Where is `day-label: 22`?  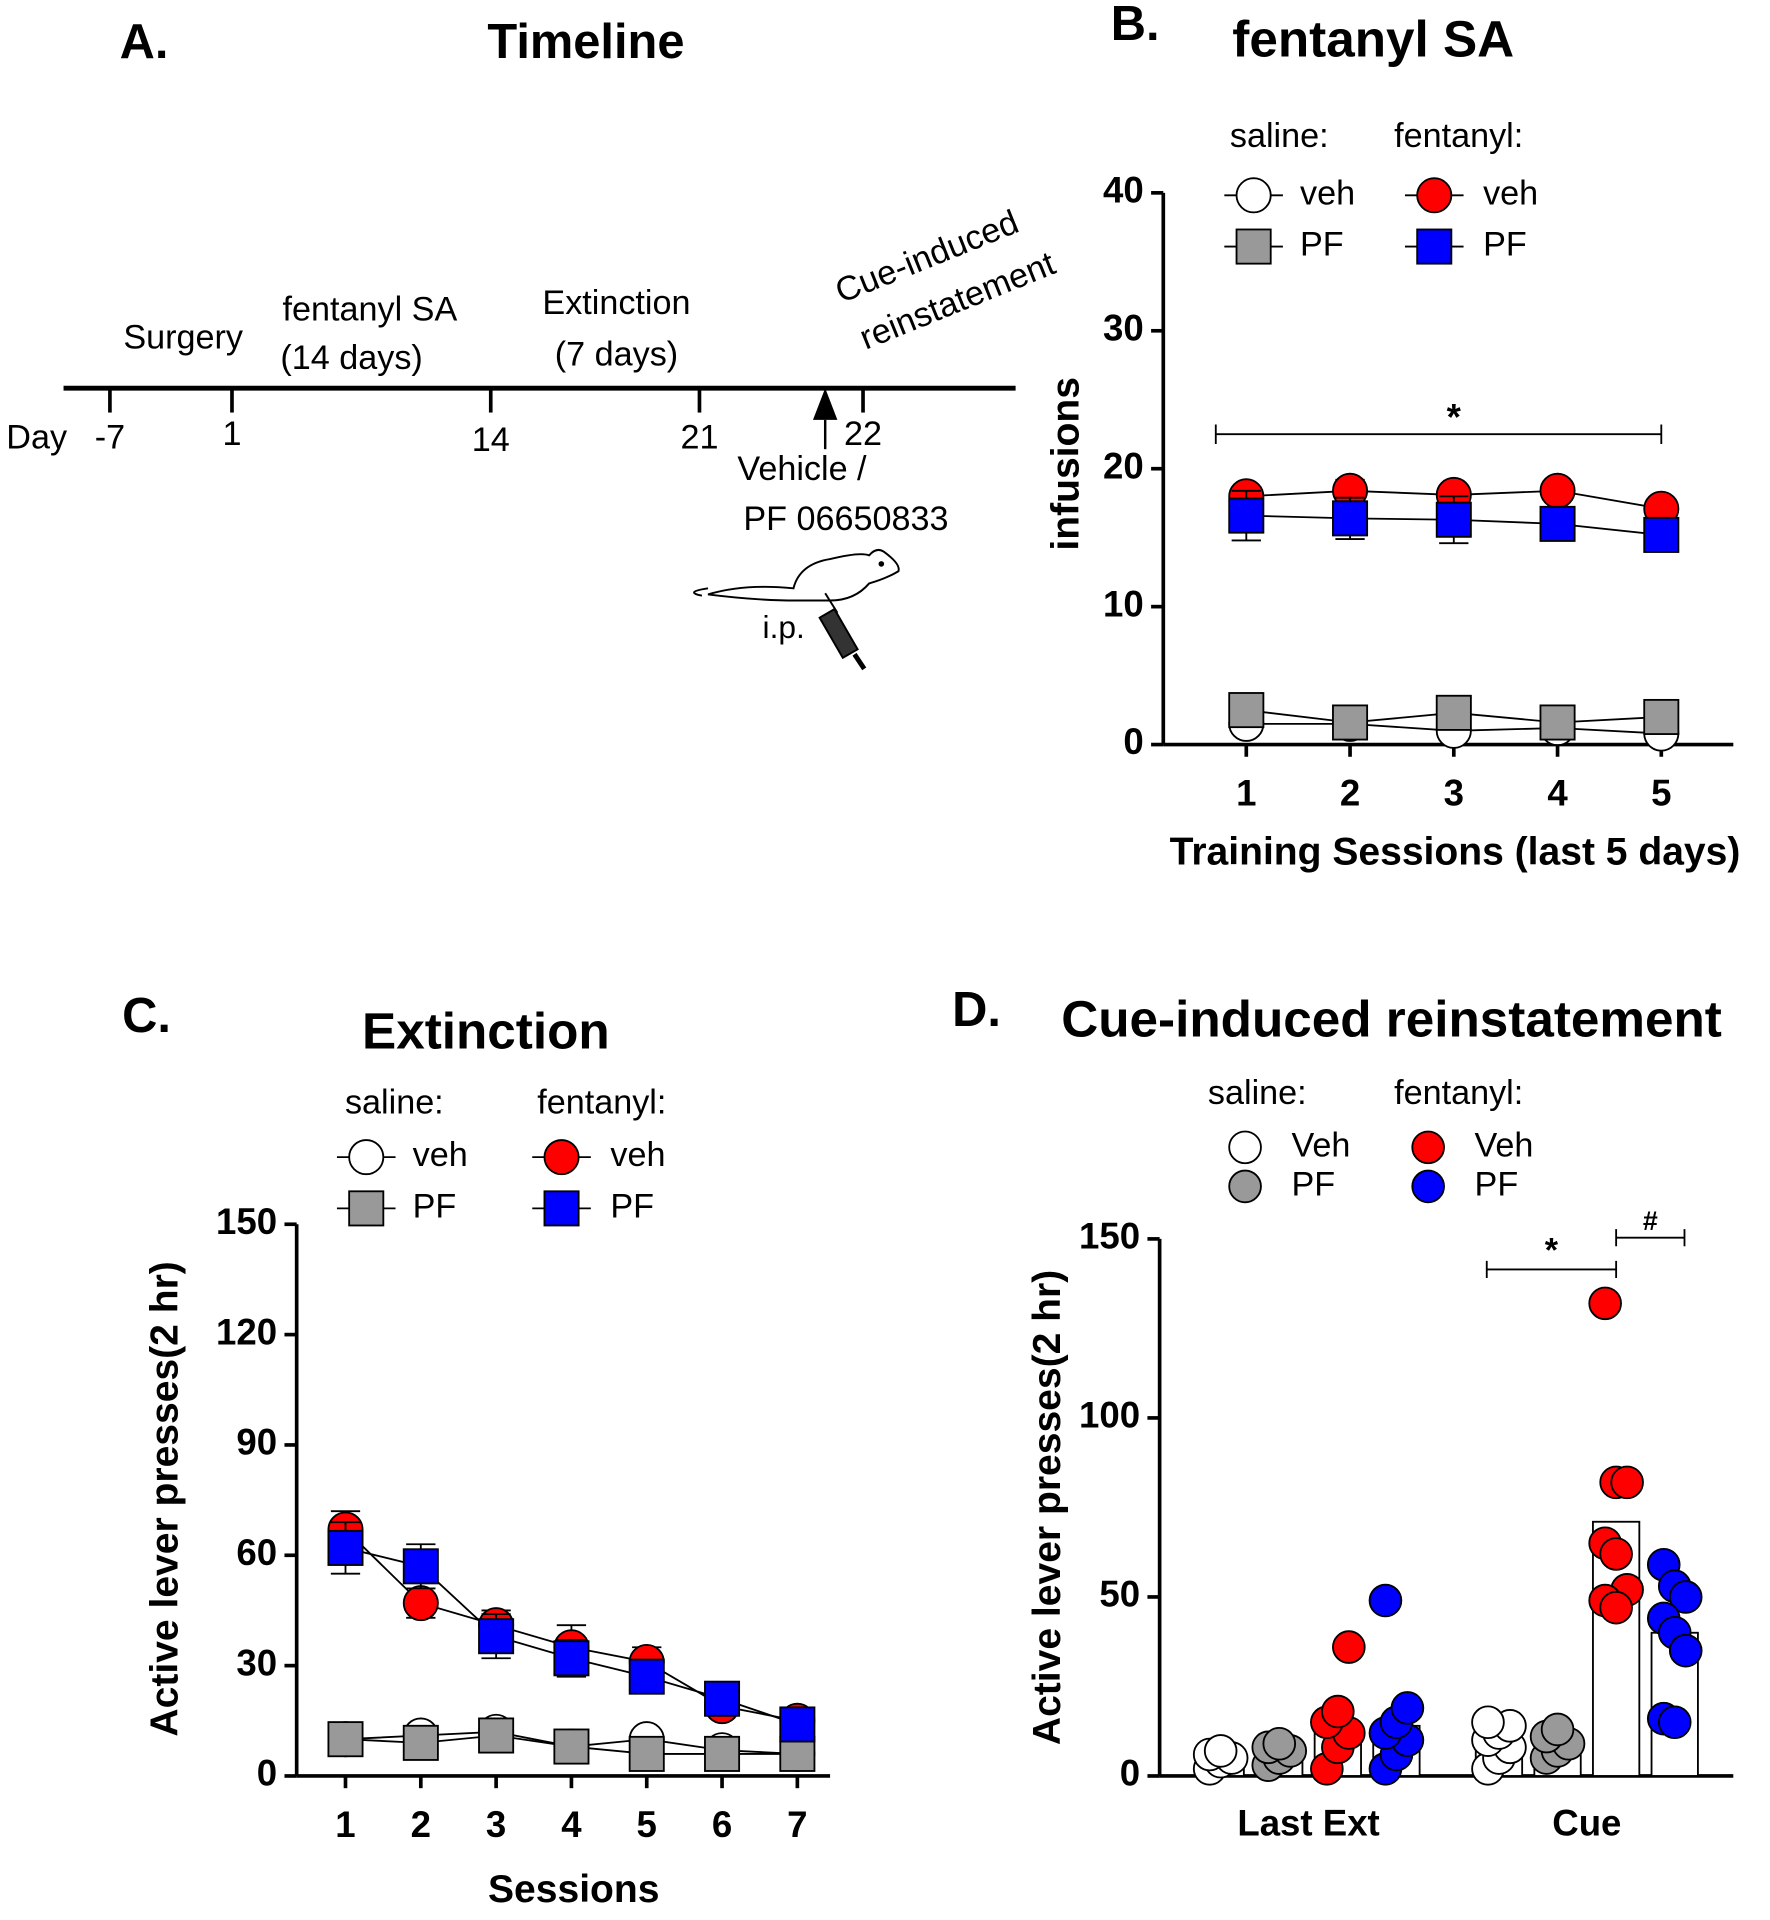
day-label: 22 is located at coordinates (863, 434).